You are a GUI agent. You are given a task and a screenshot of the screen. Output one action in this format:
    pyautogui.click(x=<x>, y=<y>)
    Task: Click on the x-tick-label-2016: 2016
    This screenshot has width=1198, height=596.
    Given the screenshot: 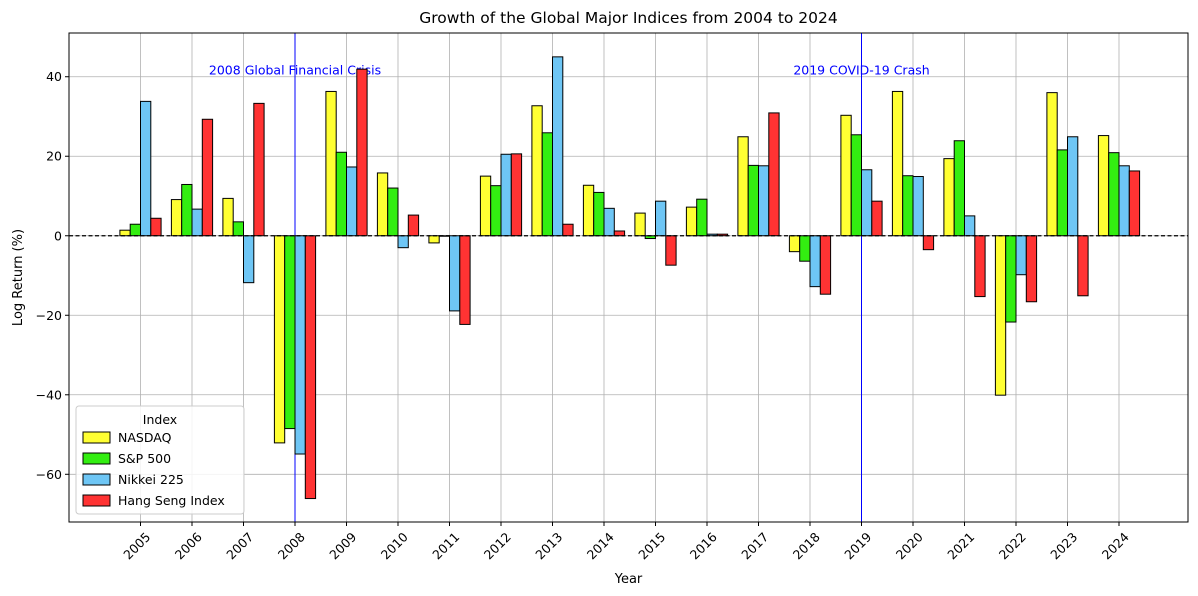 What is the action you would take?
    pyautogui.click(x=703, y=545)
    